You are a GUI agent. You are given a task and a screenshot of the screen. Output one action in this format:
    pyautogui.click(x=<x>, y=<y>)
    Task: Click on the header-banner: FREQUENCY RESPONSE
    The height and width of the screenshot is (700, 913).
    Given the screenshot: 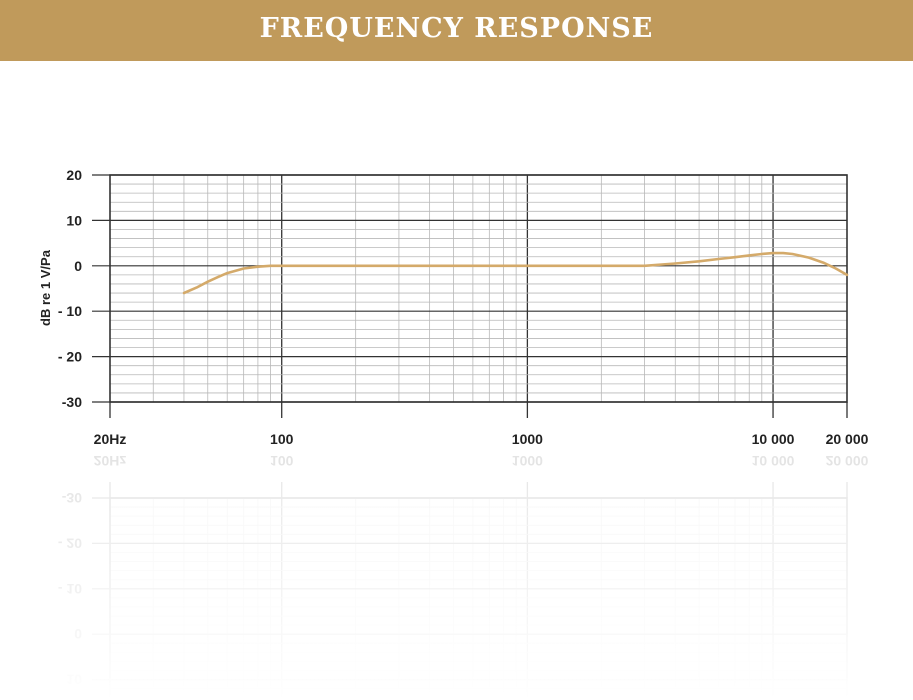 What is the action you would take?
    pyautogui.click(x=456, y=30)
    